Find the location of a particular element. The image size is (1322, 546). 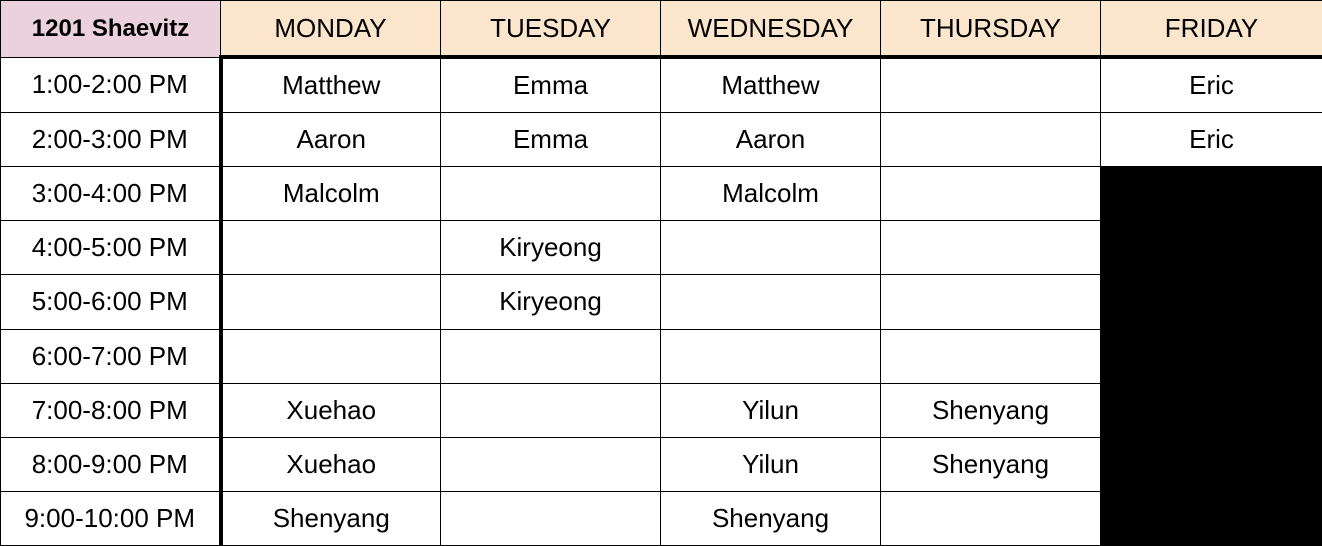

schedule-cell-wednesday: Shenyang is located at coordinates (770, 518).